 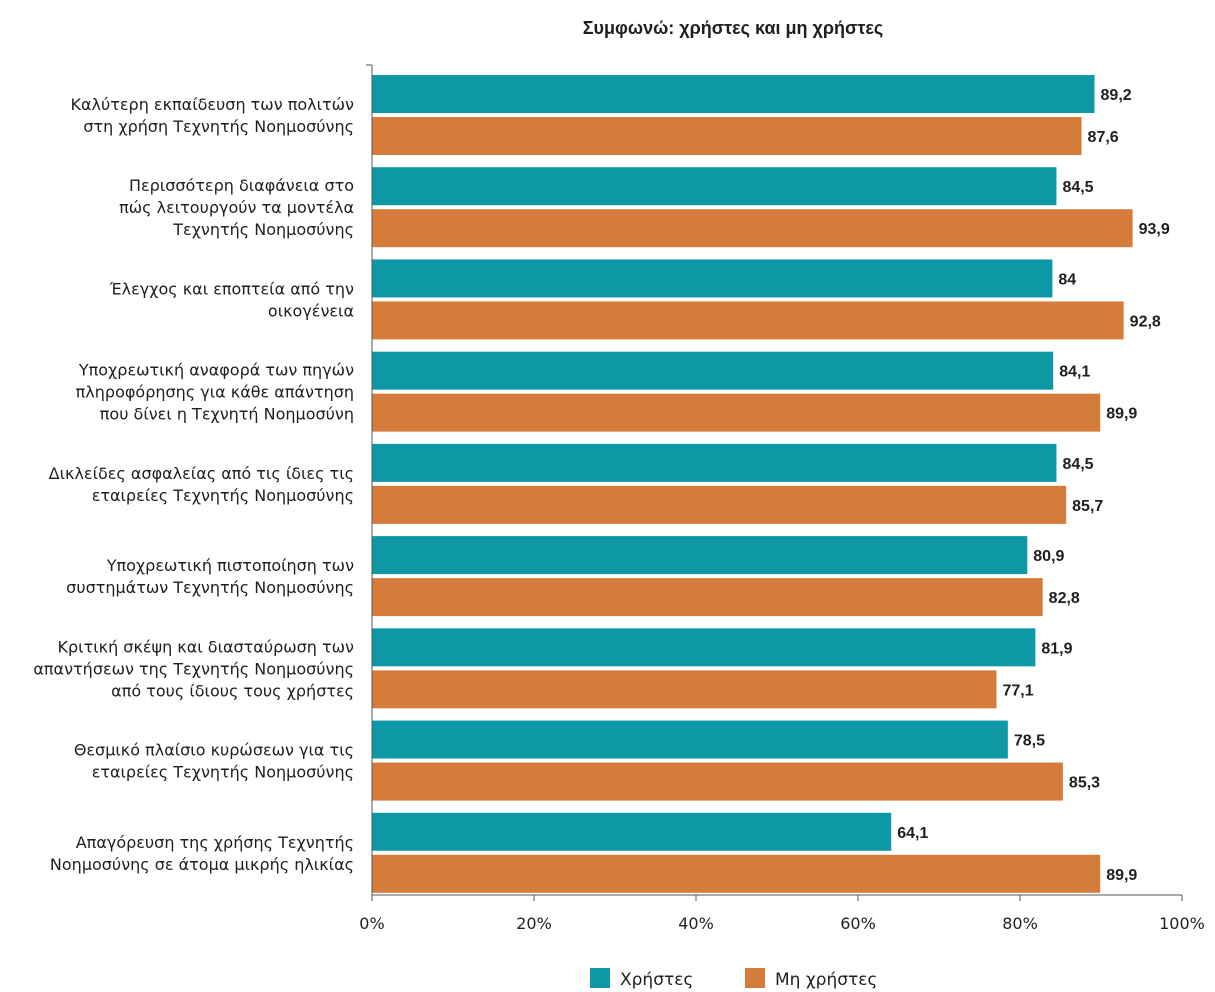 What do you see at coordinates (1074, 372) in the screenshot?
I see `data-label: 84,1` at bounding box center [1074, 372].